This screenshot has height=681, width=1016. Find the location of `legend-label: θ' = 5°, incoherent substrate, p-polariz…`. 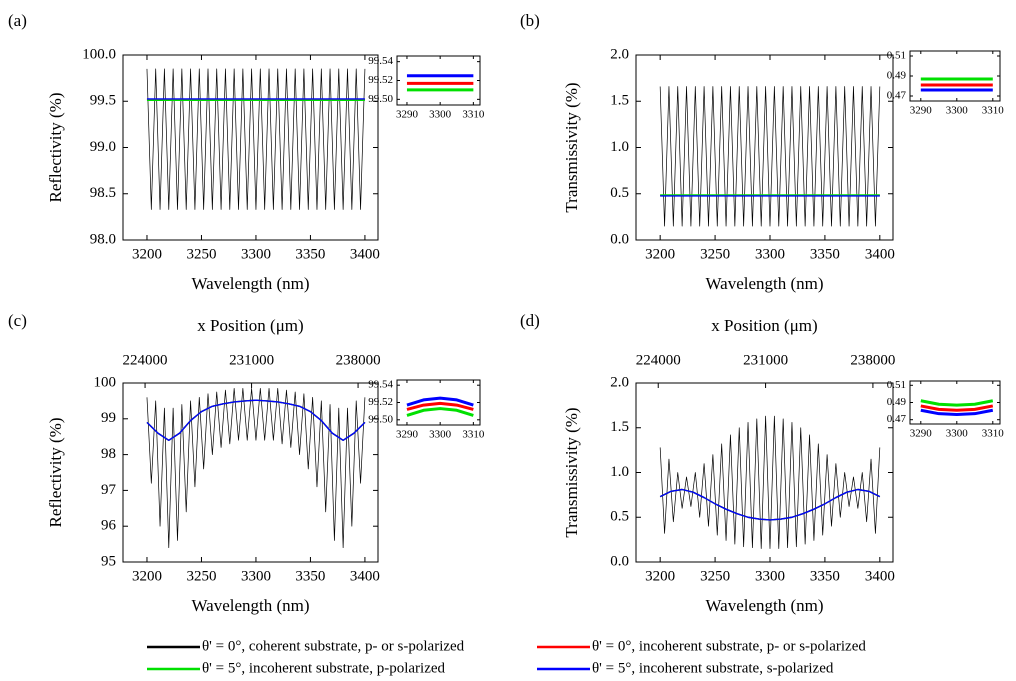

legend-label: θ' = 5°, incoherent substrate, p-polariz… is located at coordinates (324, 668).